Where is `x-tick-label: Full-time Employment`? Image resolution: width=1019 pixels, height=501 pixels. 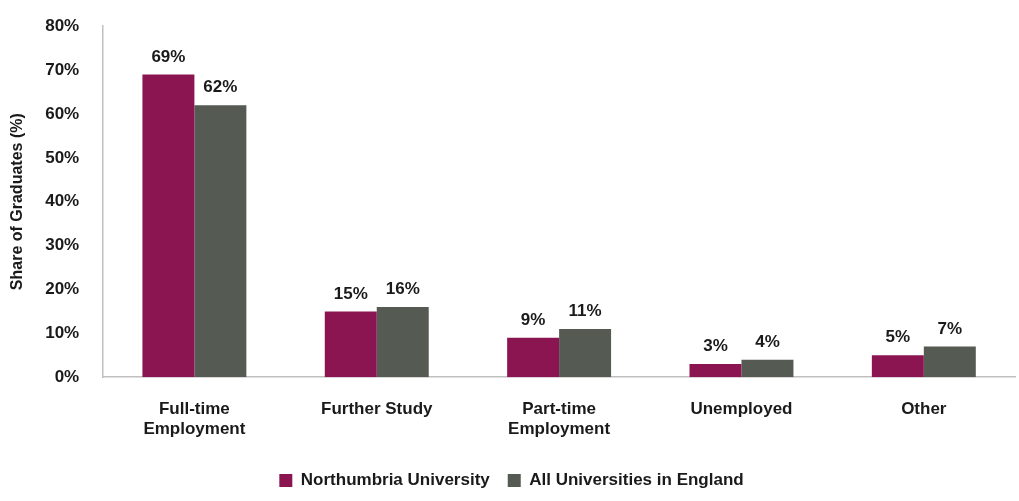
x-tick-label: Full-time Employment is located at coordinates (194, 419).